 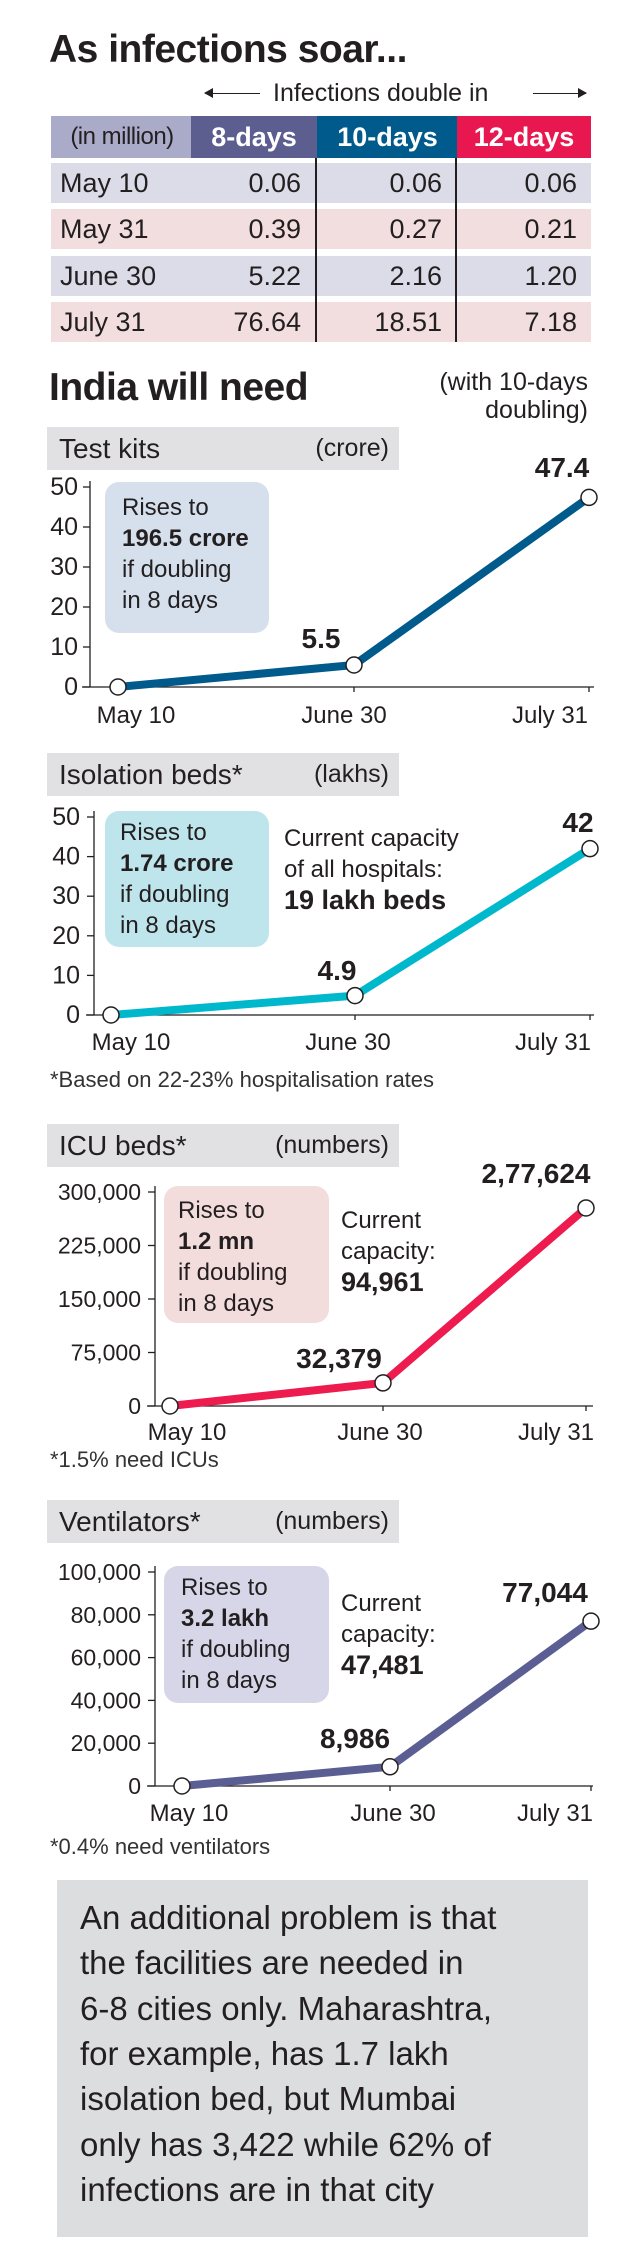 I want to click on arrow-left-icon, so click(x=232, y=93).